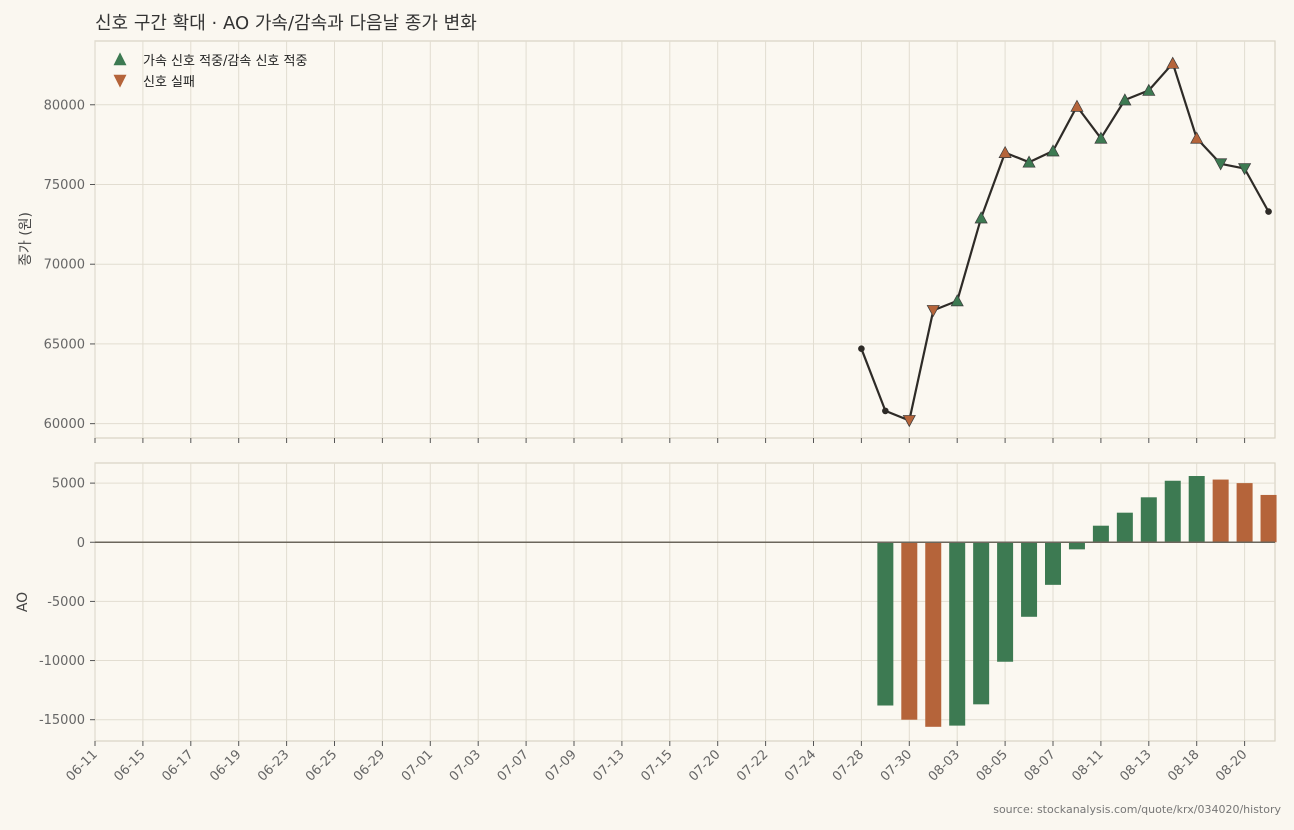 Image resolution: width=1294 pixels, height=830 pixels. Describe the element at coordinates (62, 720) in the screenshot. I see `ao-y-tick-label: -15000` at that location.